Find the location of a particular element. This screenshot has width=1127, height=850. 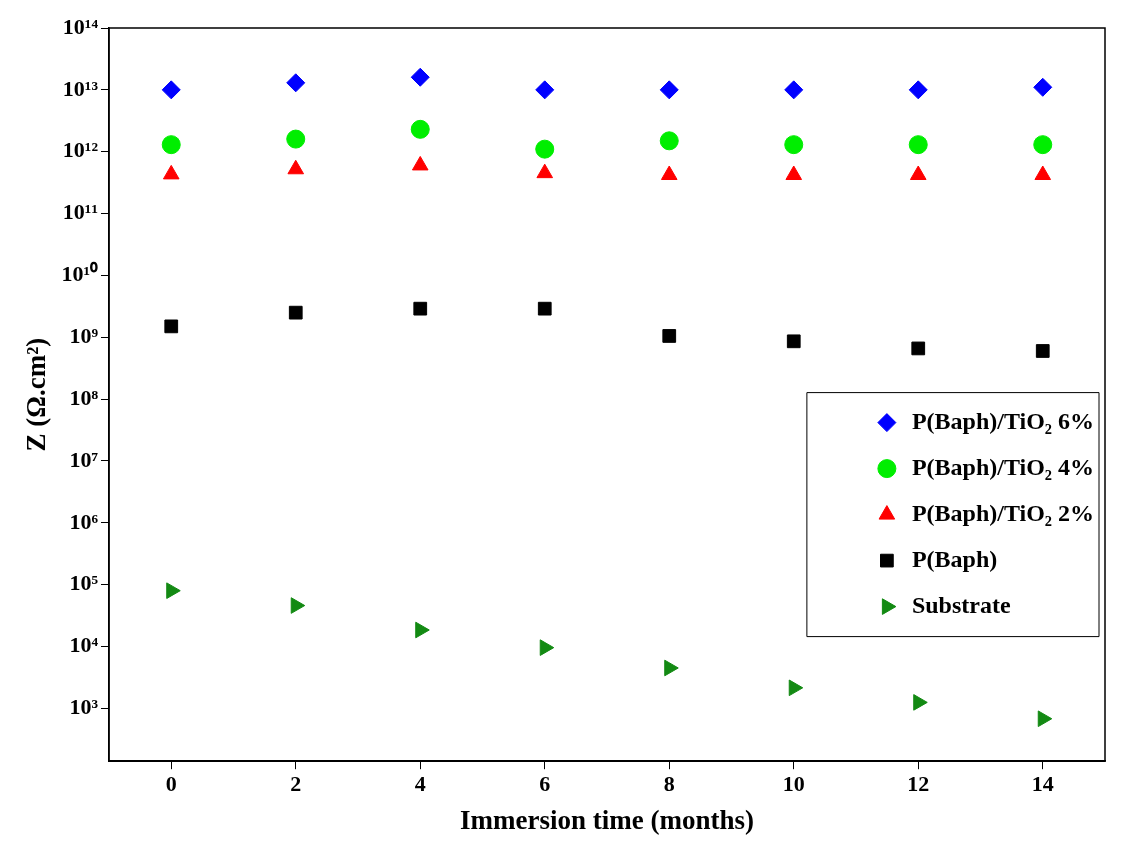

legend-label: P(Baph)/TiO₂ 6% is located at coordinates (1002, 420).